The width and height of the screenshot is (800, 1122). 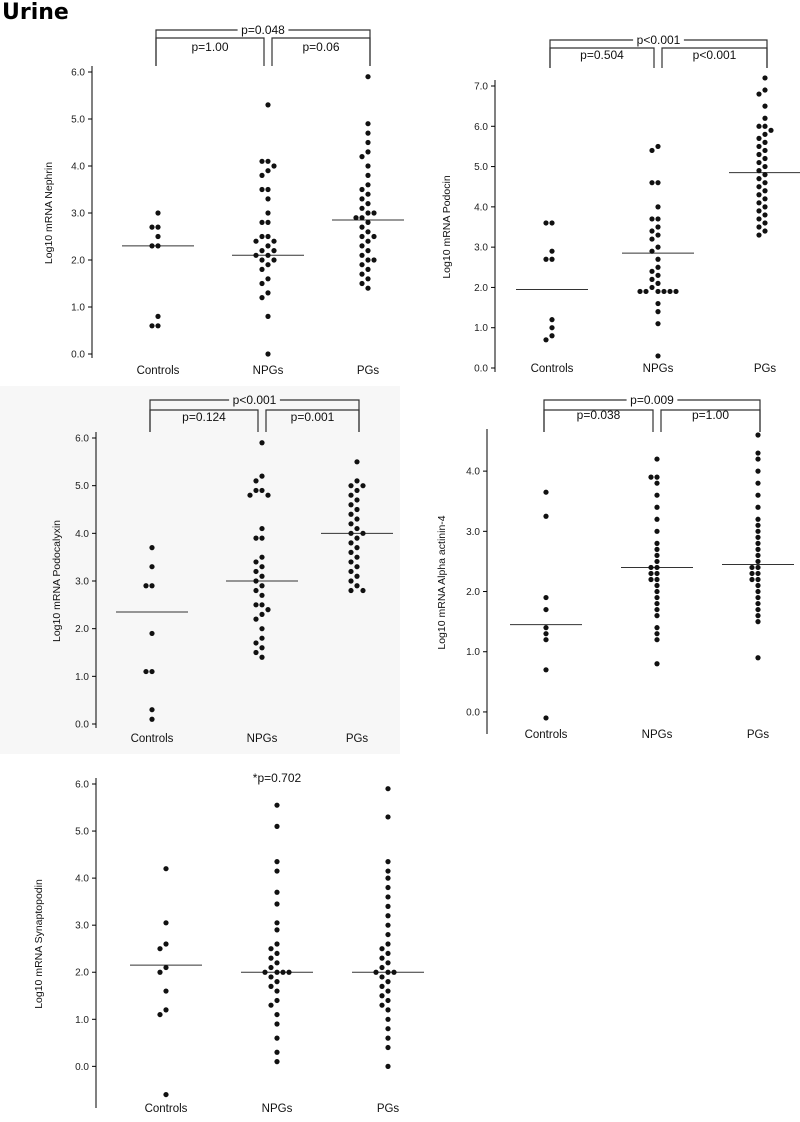 What do you see at coordinates (82, 973) in the screenshot?
I see `synaptopodin-y-tick-label: 2.0` at bounding box center [82, 973].